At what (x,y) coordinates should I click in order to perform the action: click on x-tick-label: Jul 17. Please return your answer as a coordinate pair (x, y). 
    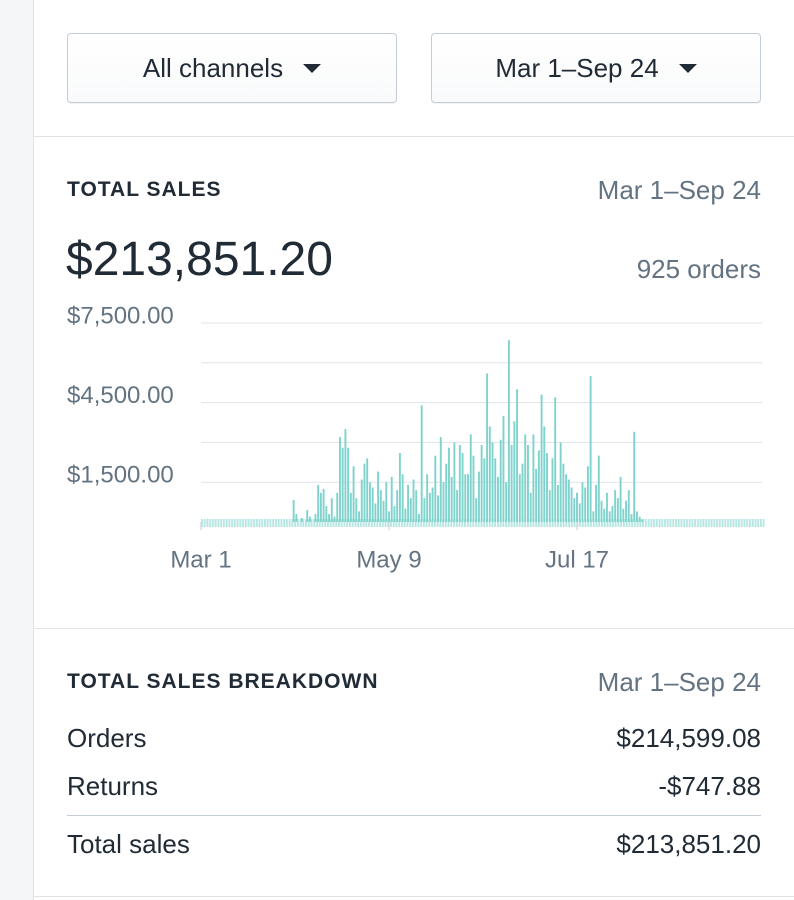
    Looking at the image, I should click on (577, 559).